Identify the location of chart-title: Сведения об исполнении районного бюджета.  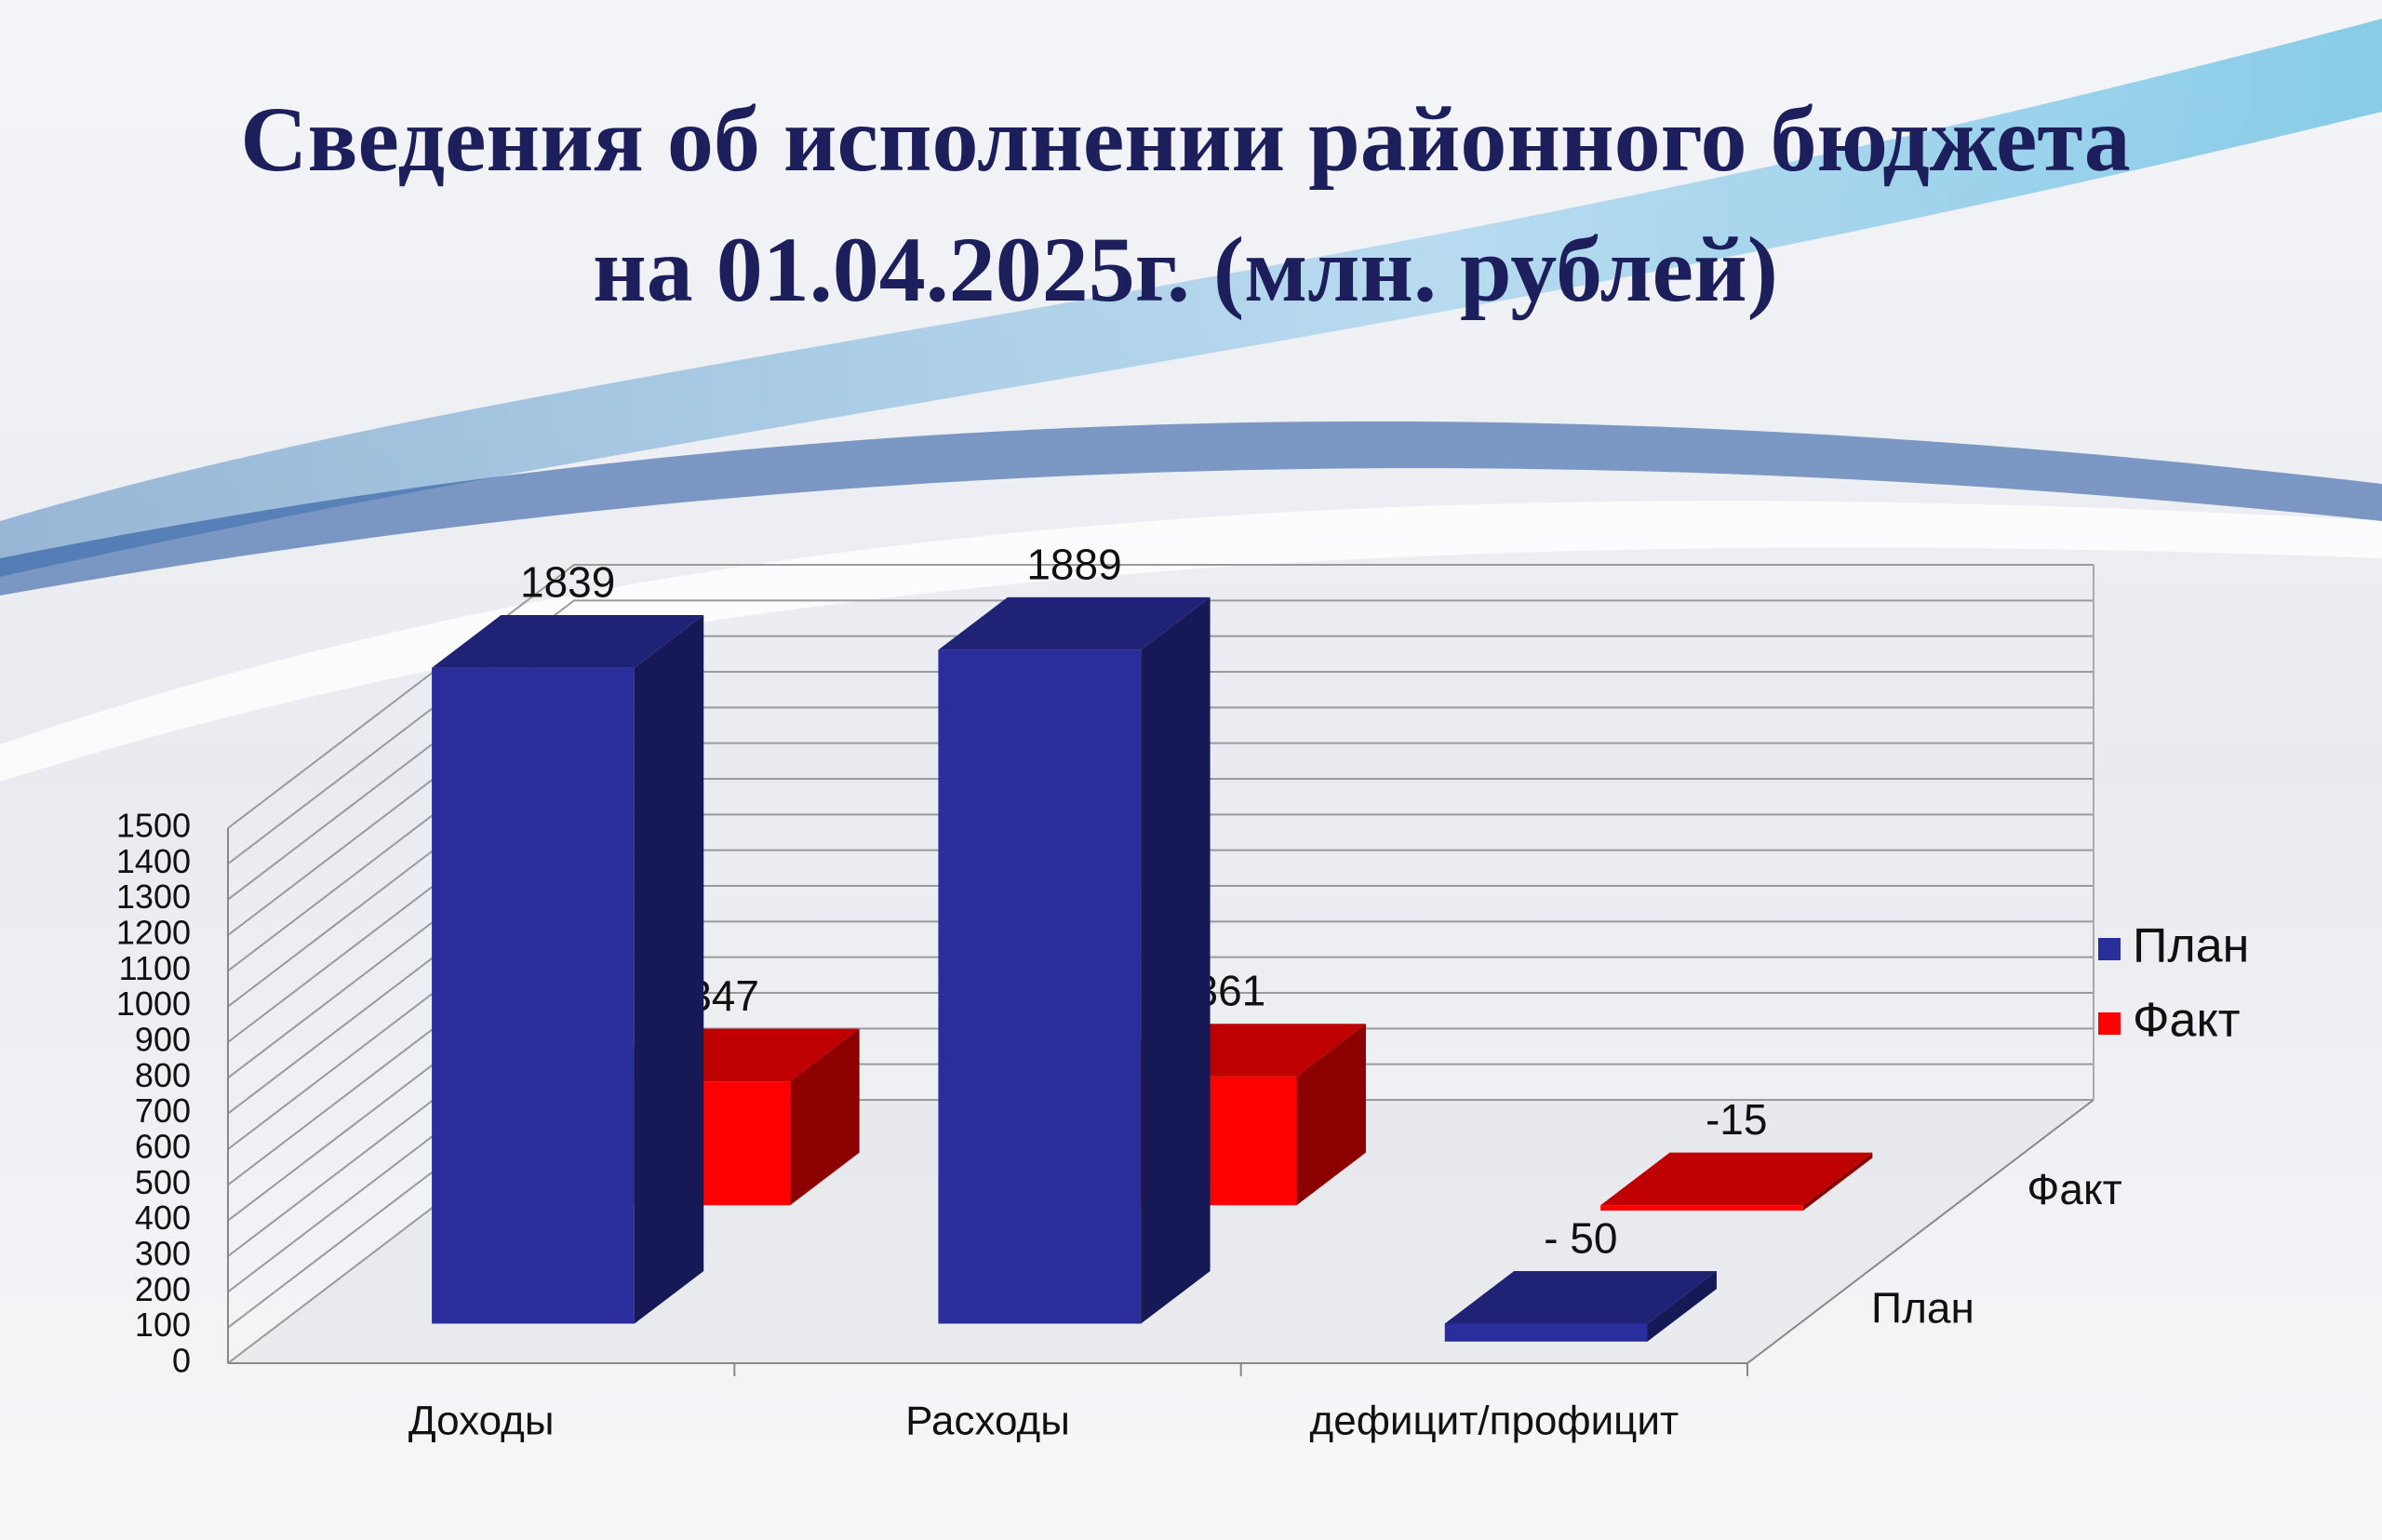
(1185, 139).